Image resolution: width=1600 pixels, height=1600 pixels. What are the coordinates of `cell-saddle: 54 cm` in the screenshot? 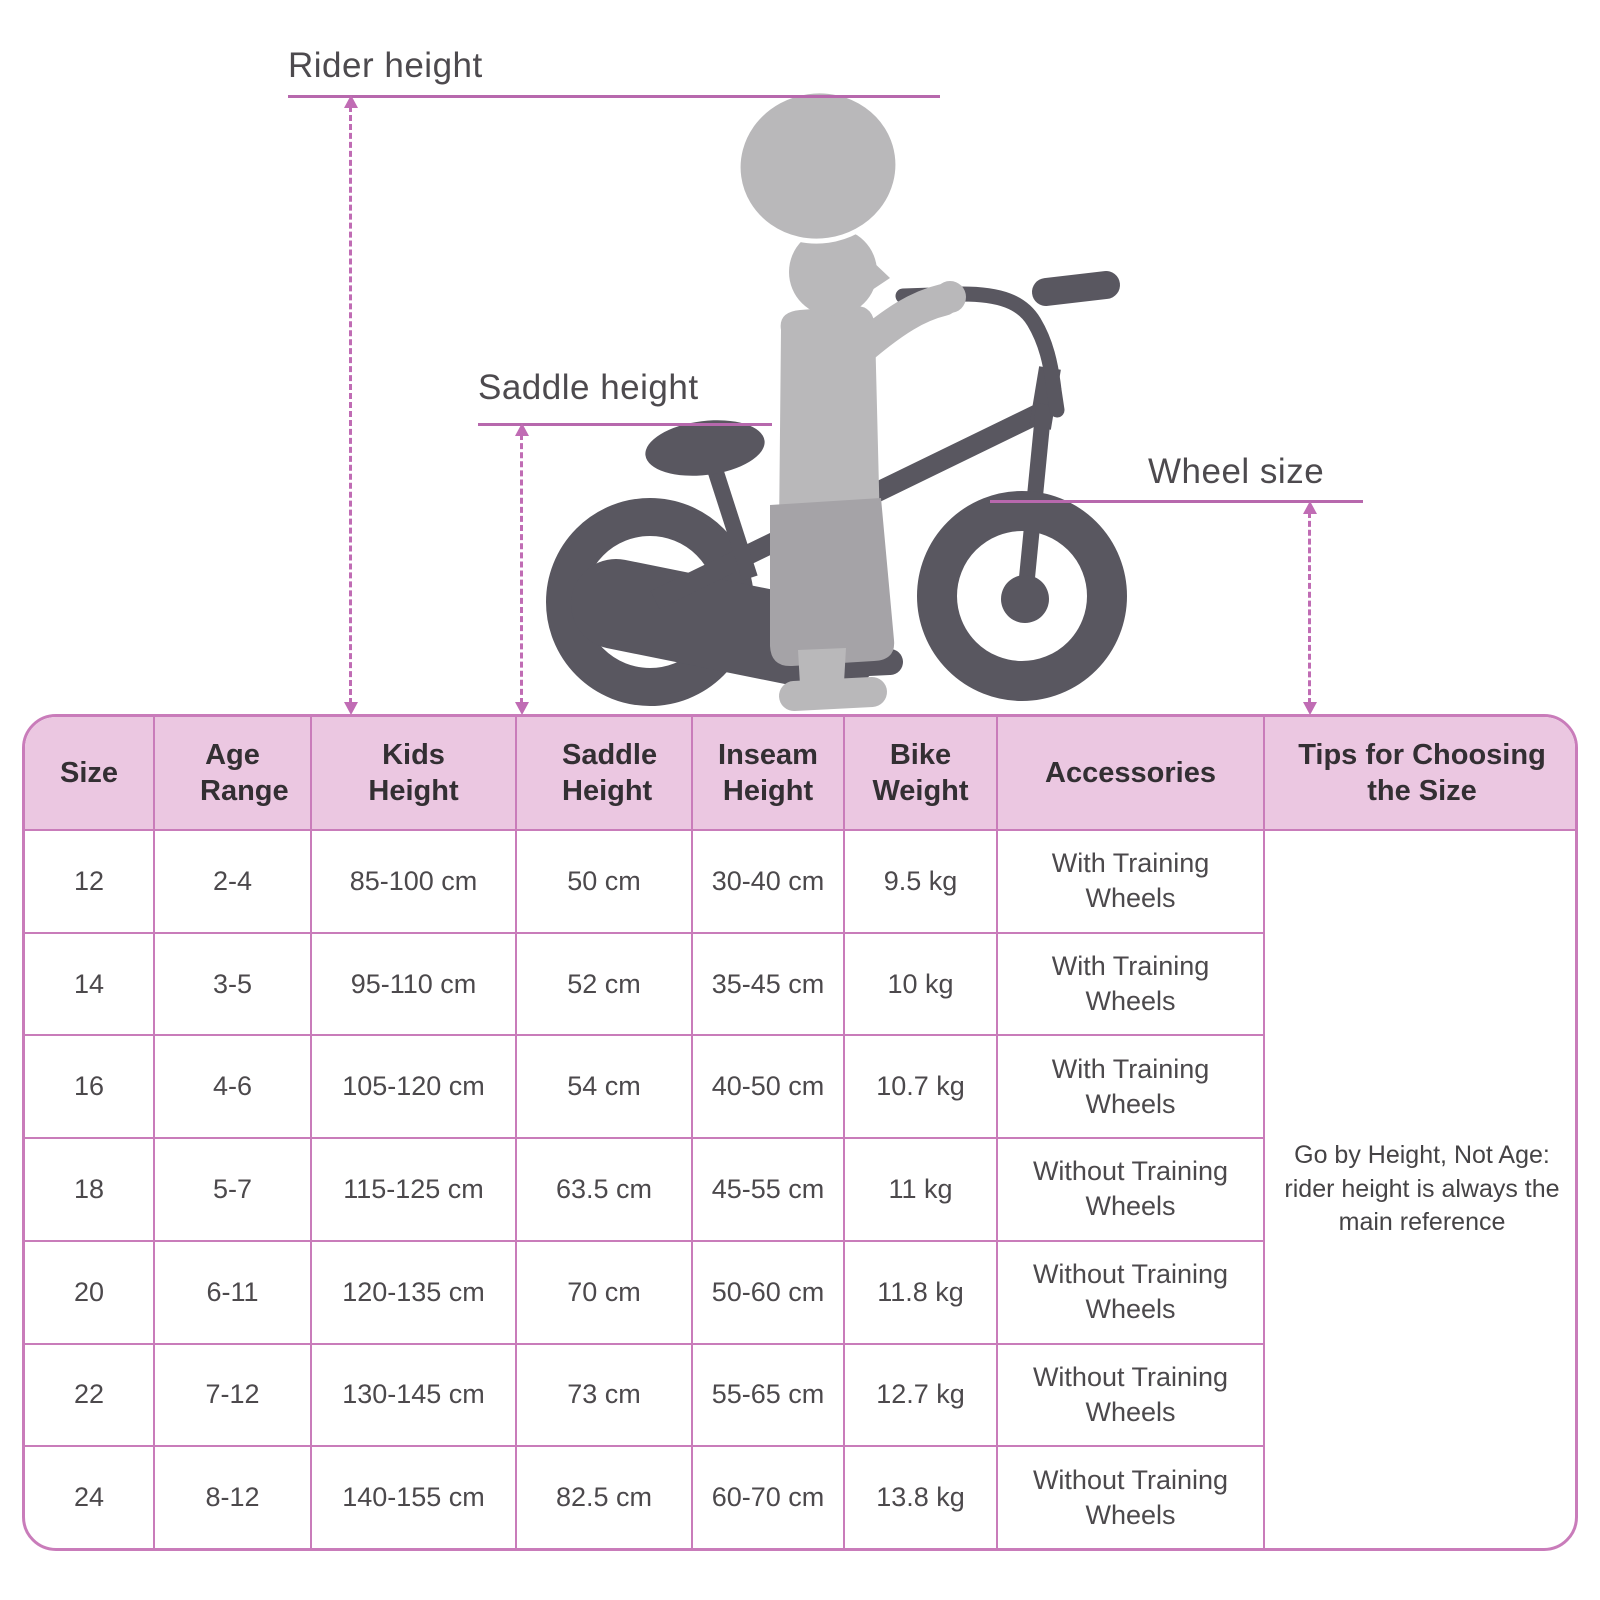 It's located at (604, 1087).